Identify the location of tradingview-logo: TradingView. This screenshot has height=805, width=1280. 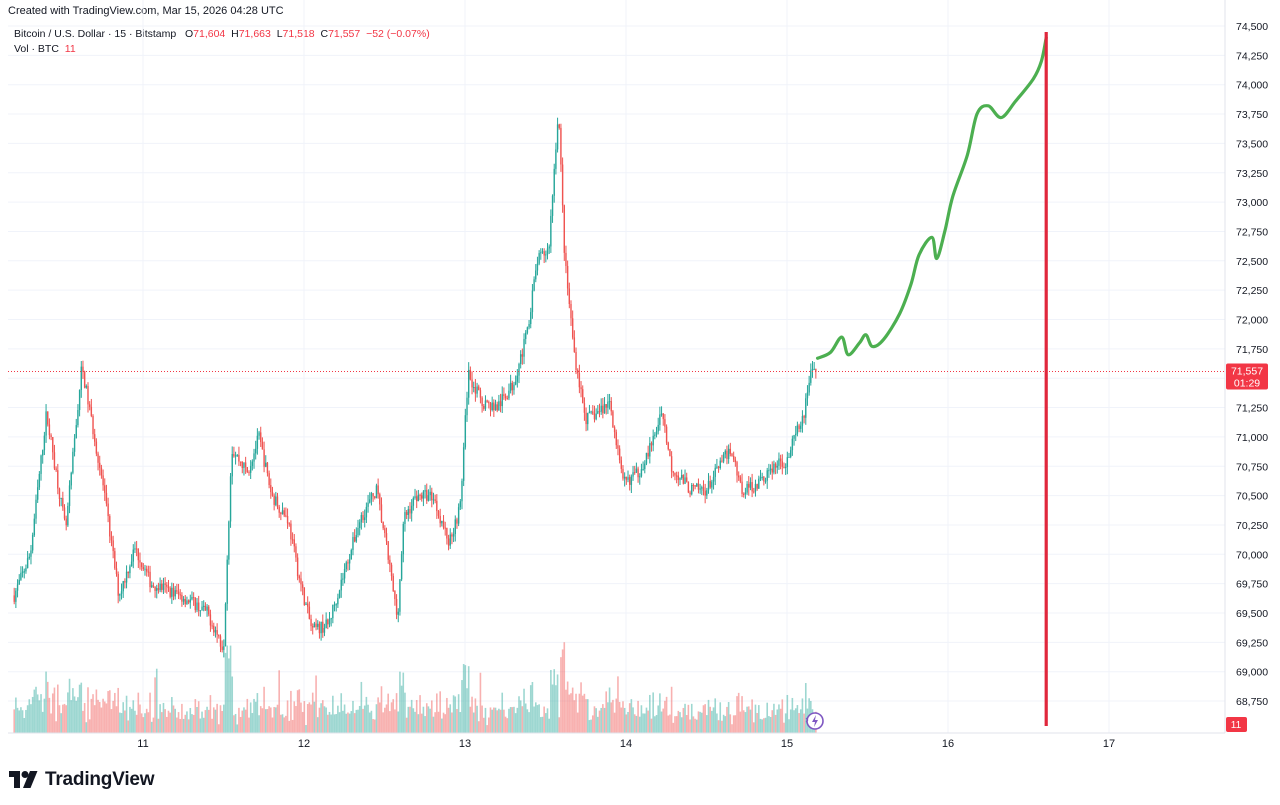
(82, 780).